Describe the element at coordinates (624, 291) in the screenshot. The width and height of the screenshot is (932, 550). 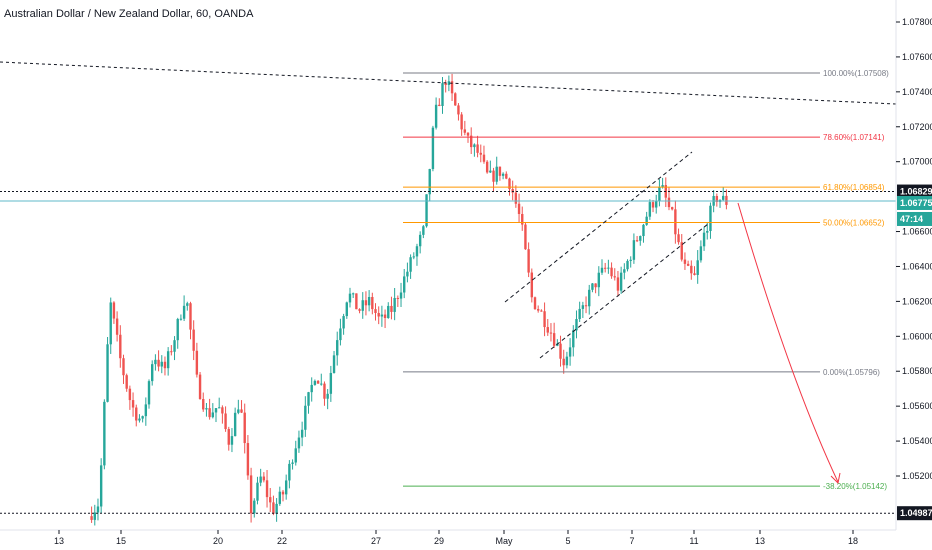
I see `channel-lower-line` at that location.